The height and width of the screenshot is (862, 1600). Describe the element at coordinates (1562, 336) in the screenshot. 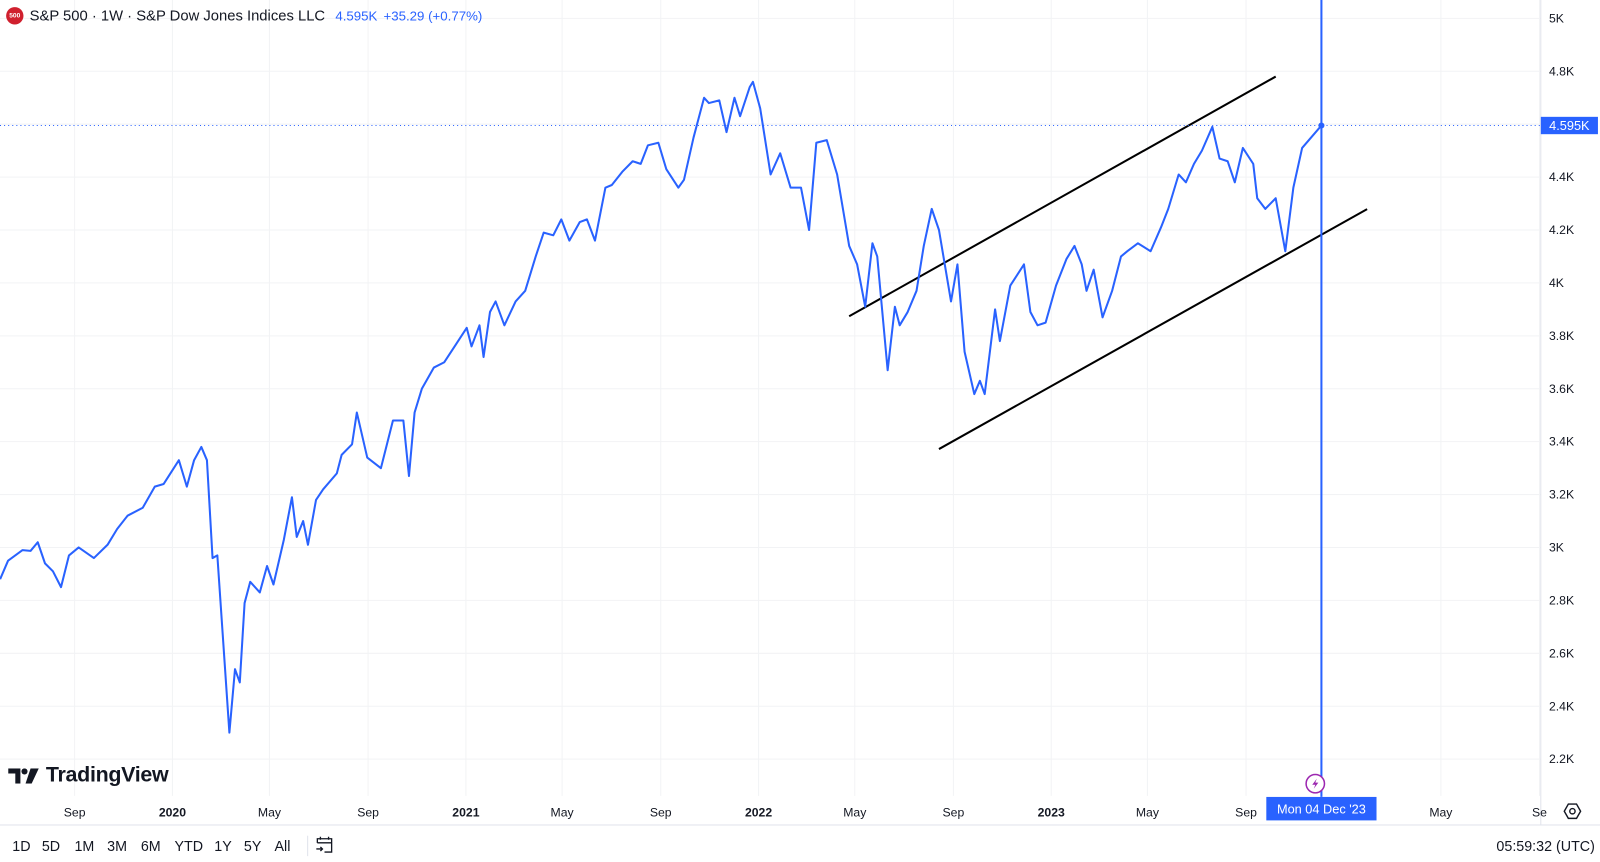

I see `y-tick-label: 3.8K` at that location.